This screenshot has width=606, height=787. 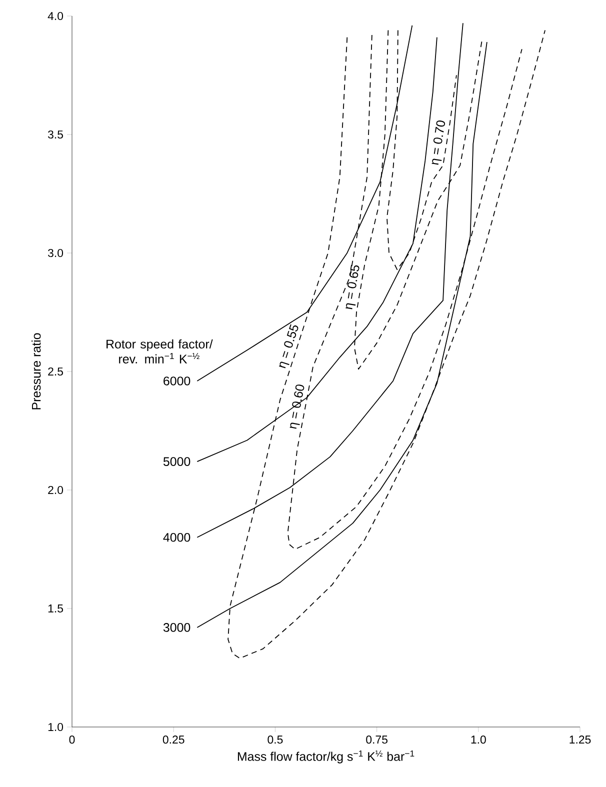 I want to click on legend-title: Rotor speed factor/ rev. min$^{−1}$ K$^{−½}$, so click(x=159, y=351).